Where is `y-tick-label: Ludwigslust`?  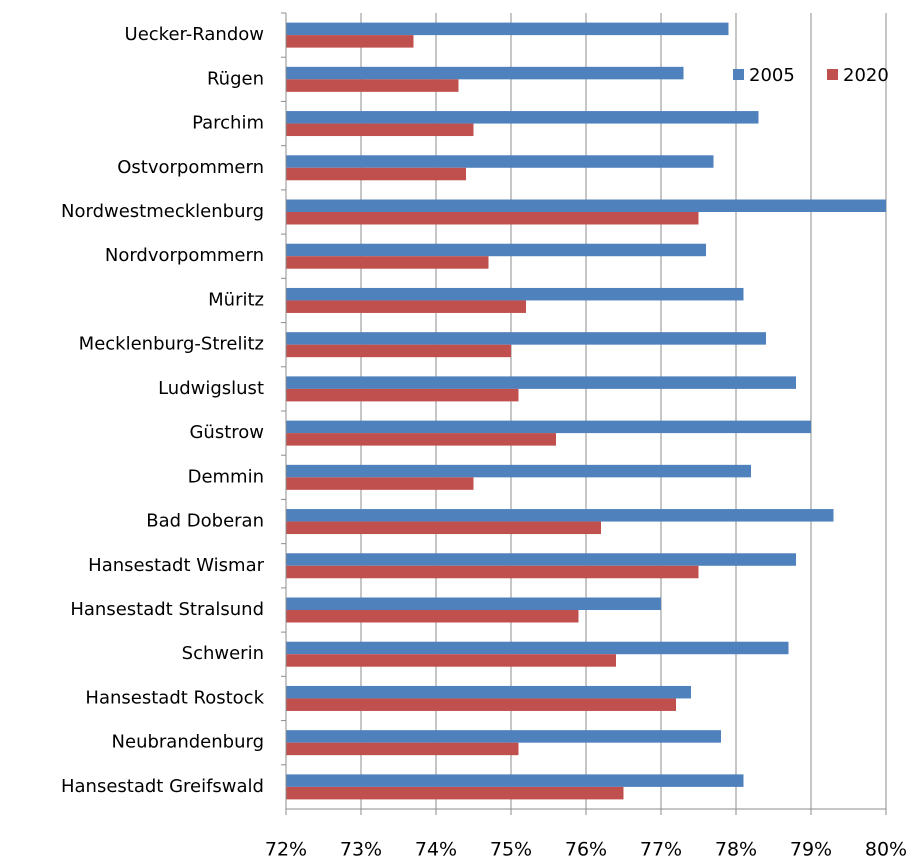 y-tick-label: Ludwigslust is located at coordinates (211, 388).